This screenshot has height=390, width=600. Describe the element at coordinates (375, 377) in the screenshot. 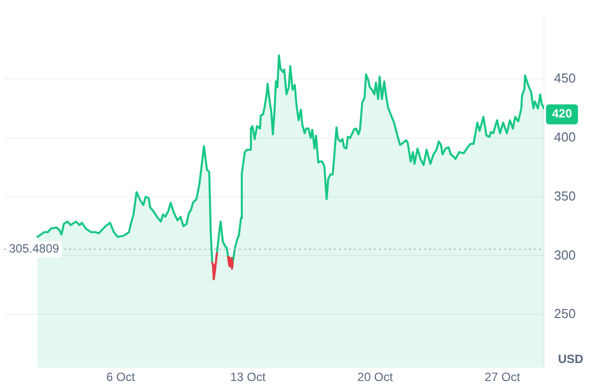

I see `x-tick-label: 20 Oct` at that location.